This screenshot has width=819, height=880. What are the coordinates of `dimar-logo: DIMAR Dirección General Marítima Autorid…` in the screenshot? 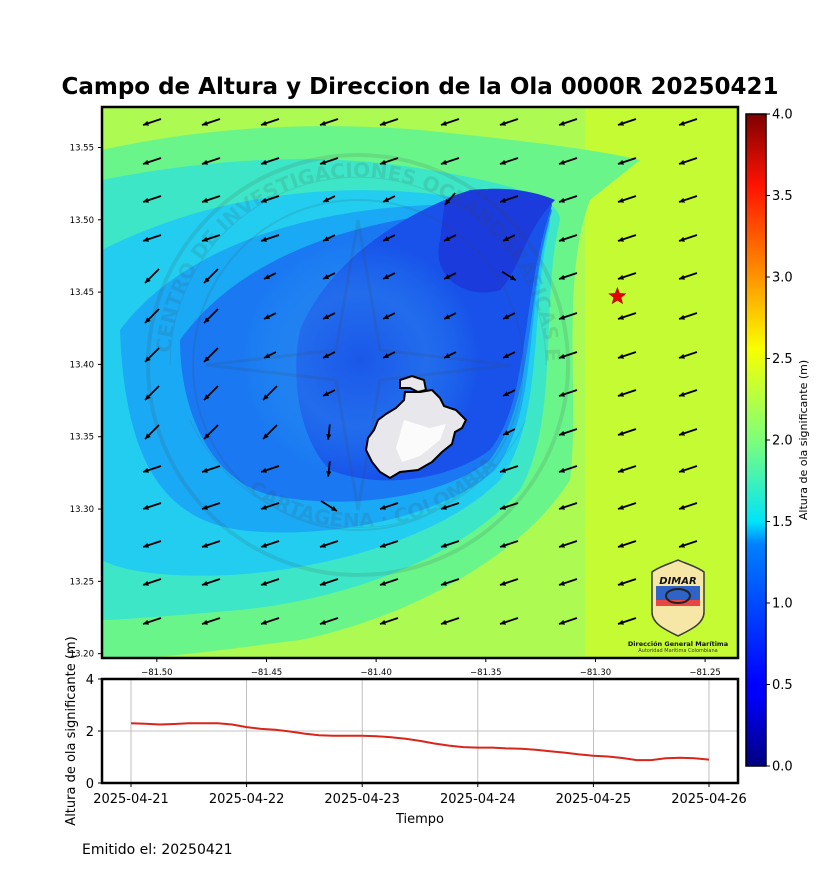 It's located at (678, 606).